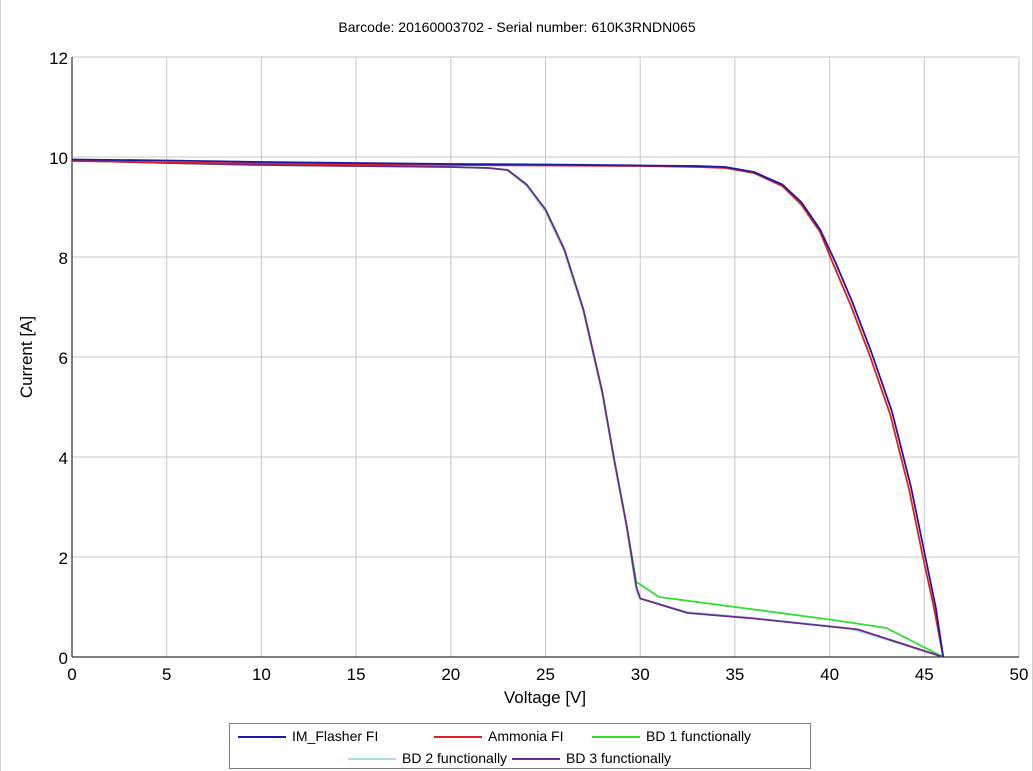 Image resolution: width=1033 pixels, height=771 pixels. Describe the element at coordinates (924, 674) in the screenshot. I see `x-tick-label: 45` at that location.